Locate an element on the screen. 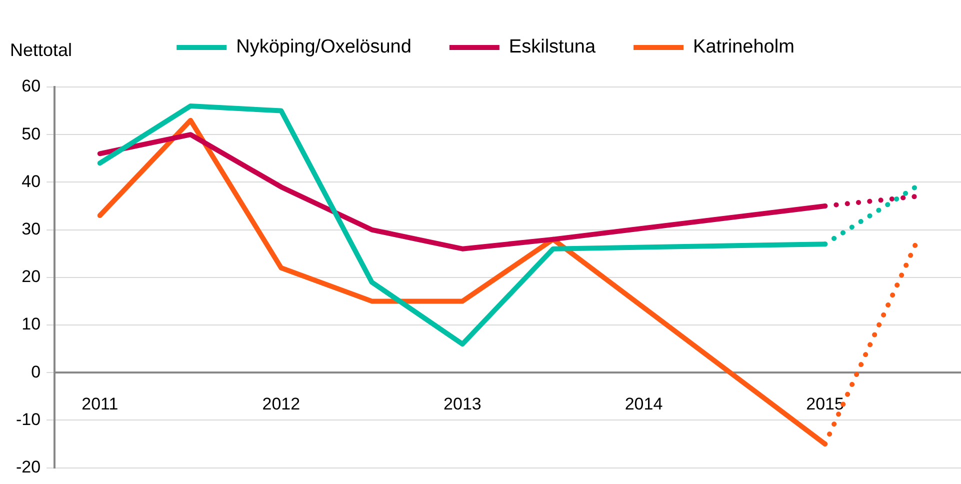 Image resolution: width=961 pixels, height=484 pixels. y-axis-title: Nettotal is located at coordinates (41, 50).